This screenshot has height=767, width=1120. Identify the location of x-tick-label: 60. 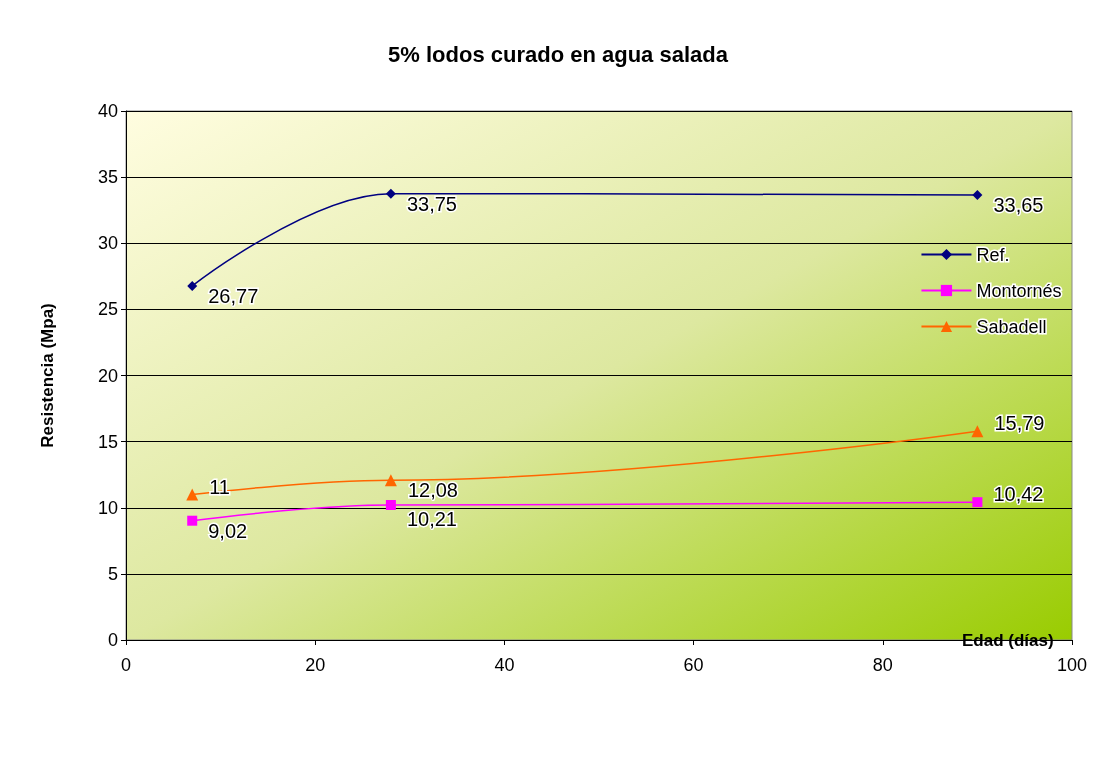
(693, 665).